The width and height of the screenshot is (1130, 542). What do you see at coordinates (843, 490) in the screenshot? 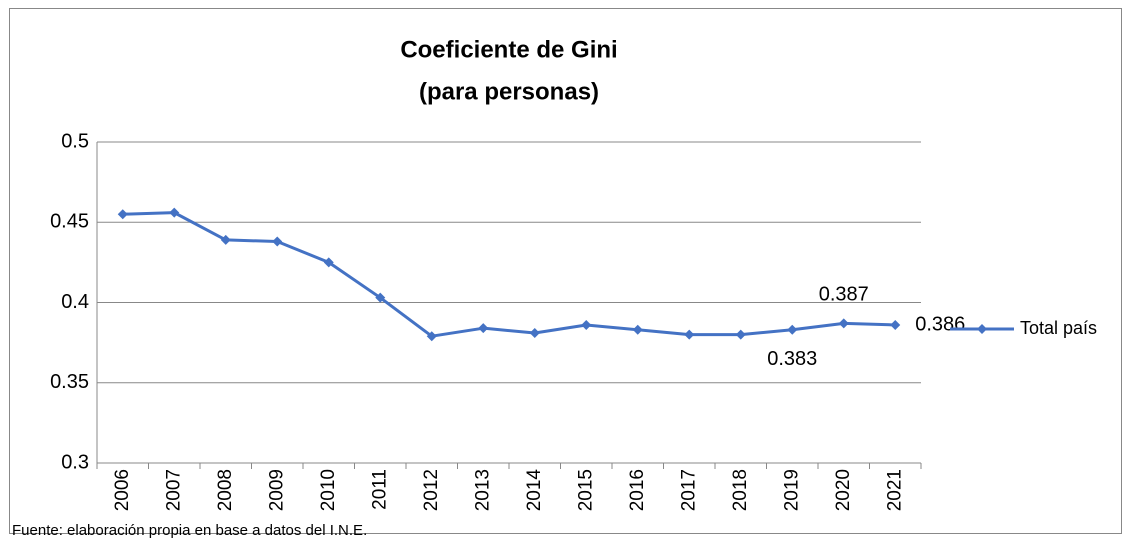
I see `x-tick-label: 2020` at bounding box center [843, 490].